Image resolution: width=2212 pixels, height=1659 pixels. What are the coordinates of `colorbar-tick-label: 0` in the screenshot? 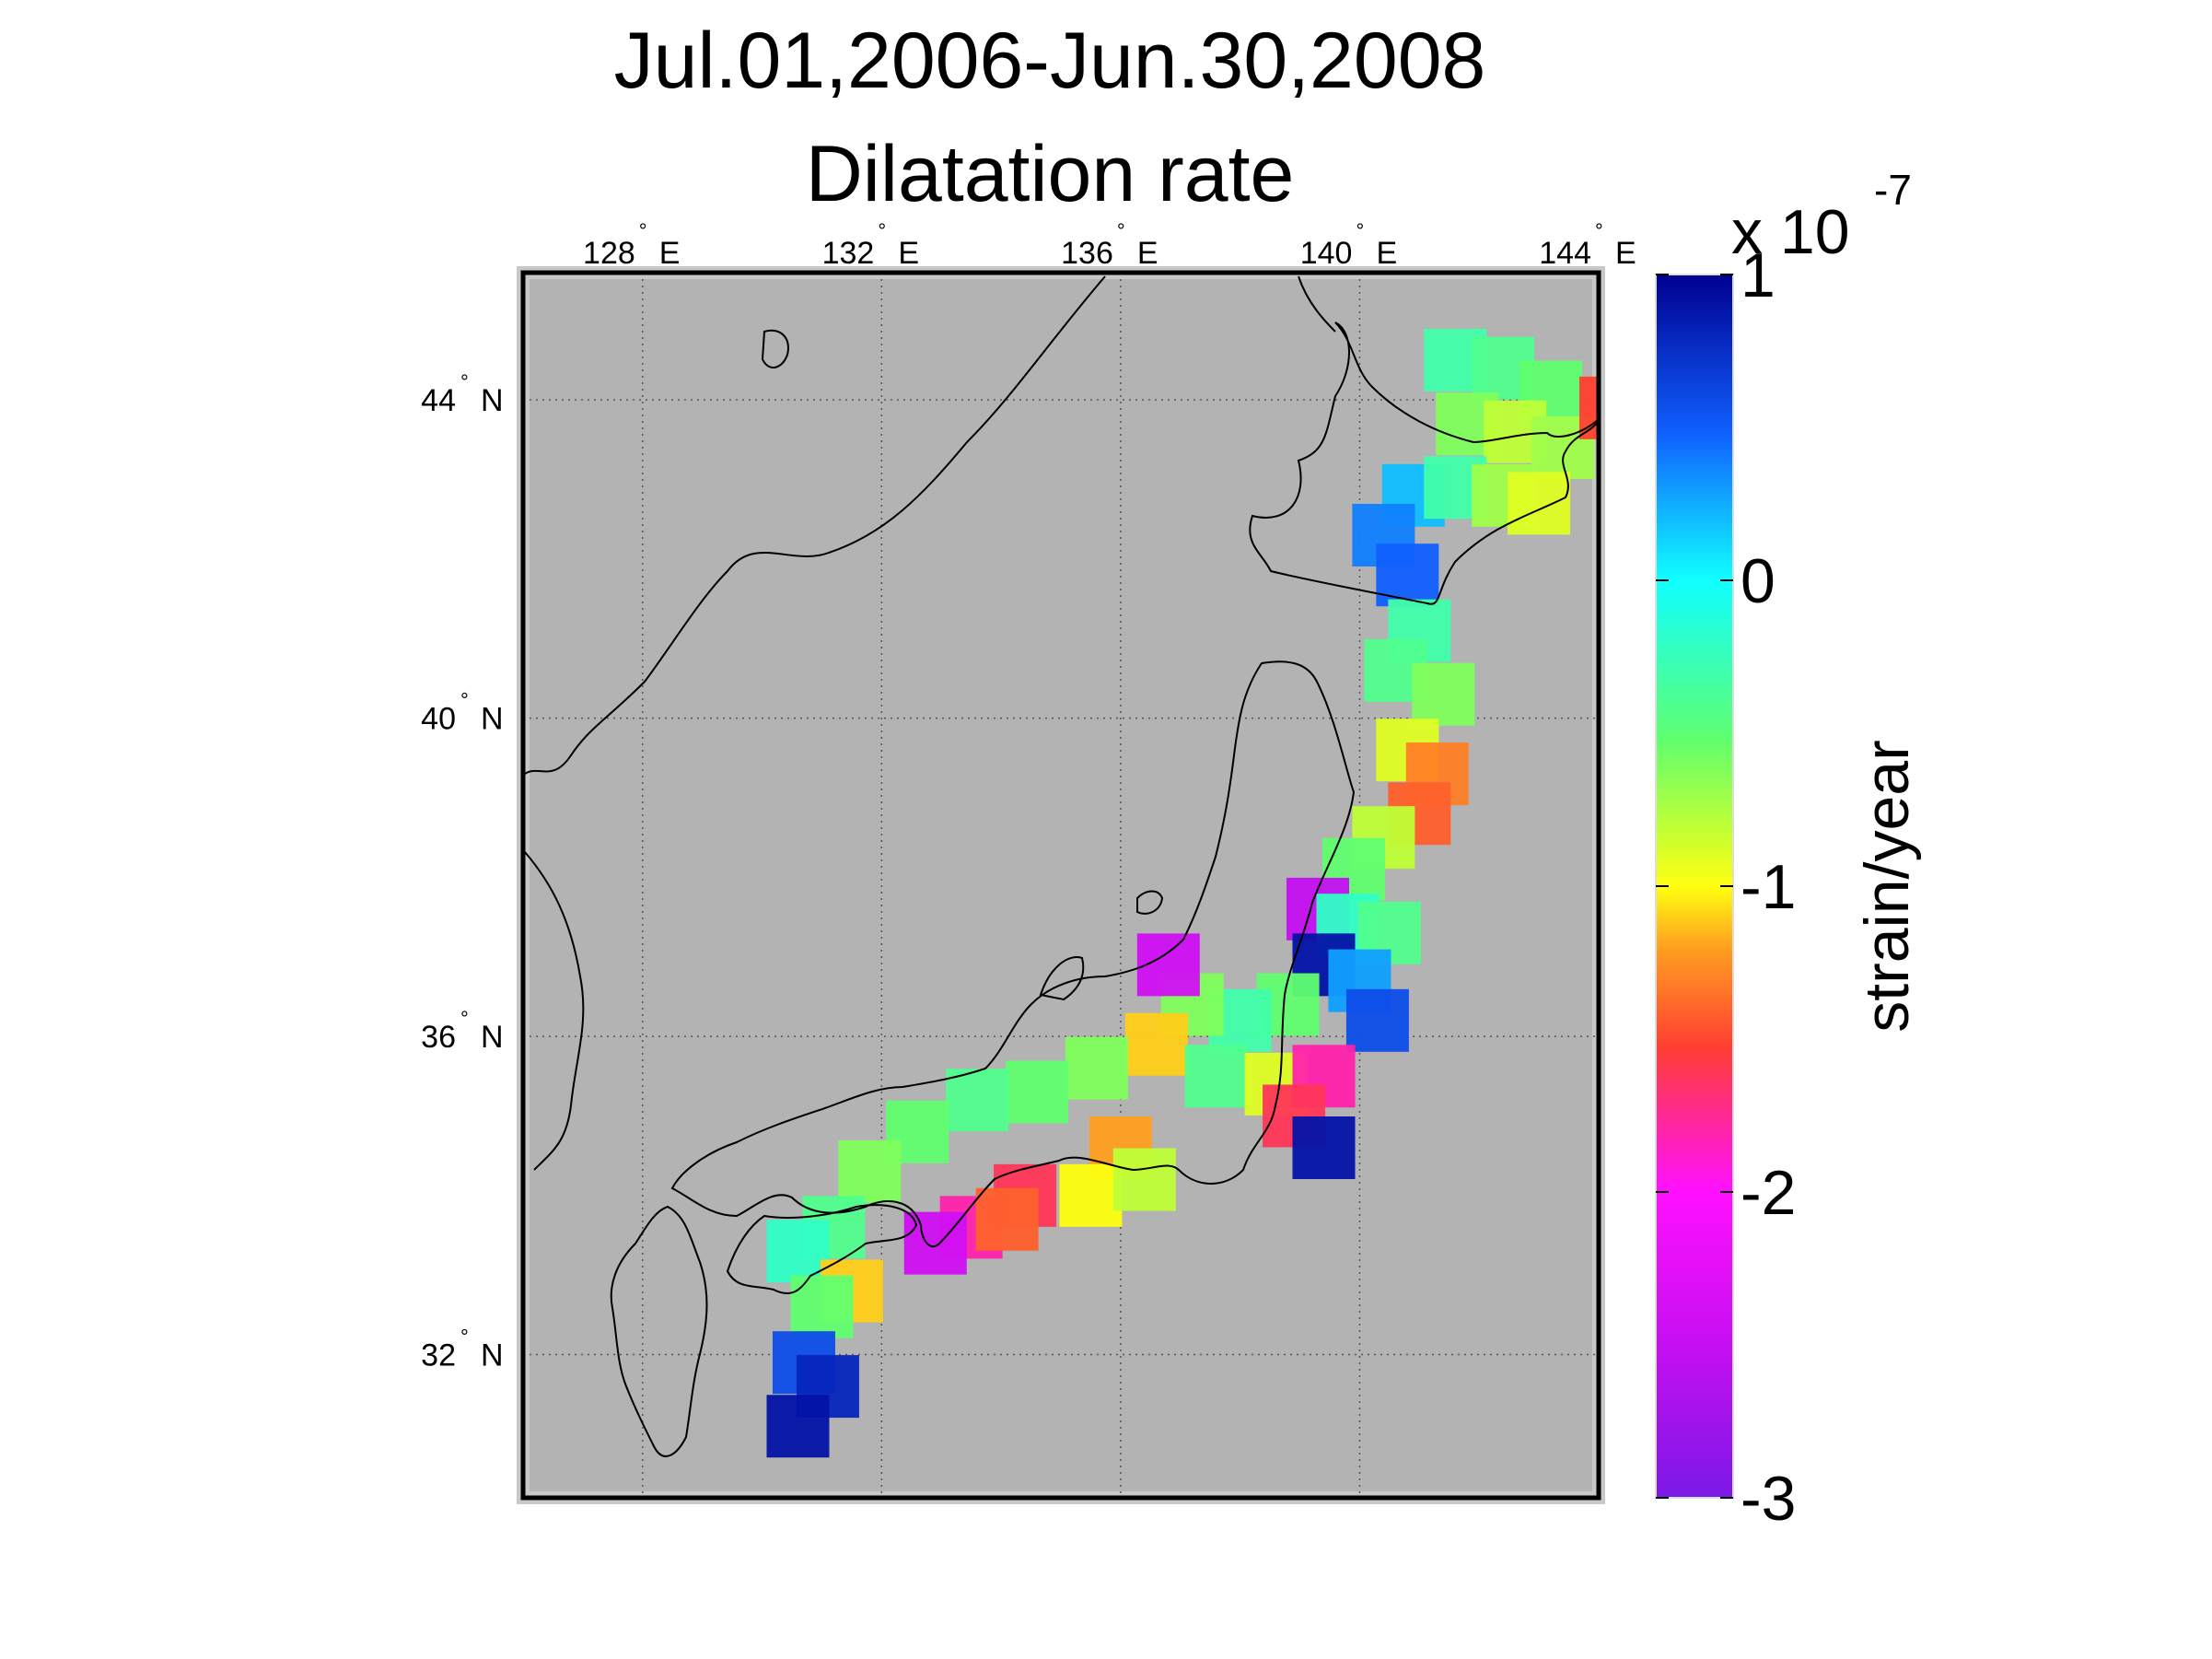 It's located at (1758, 581).